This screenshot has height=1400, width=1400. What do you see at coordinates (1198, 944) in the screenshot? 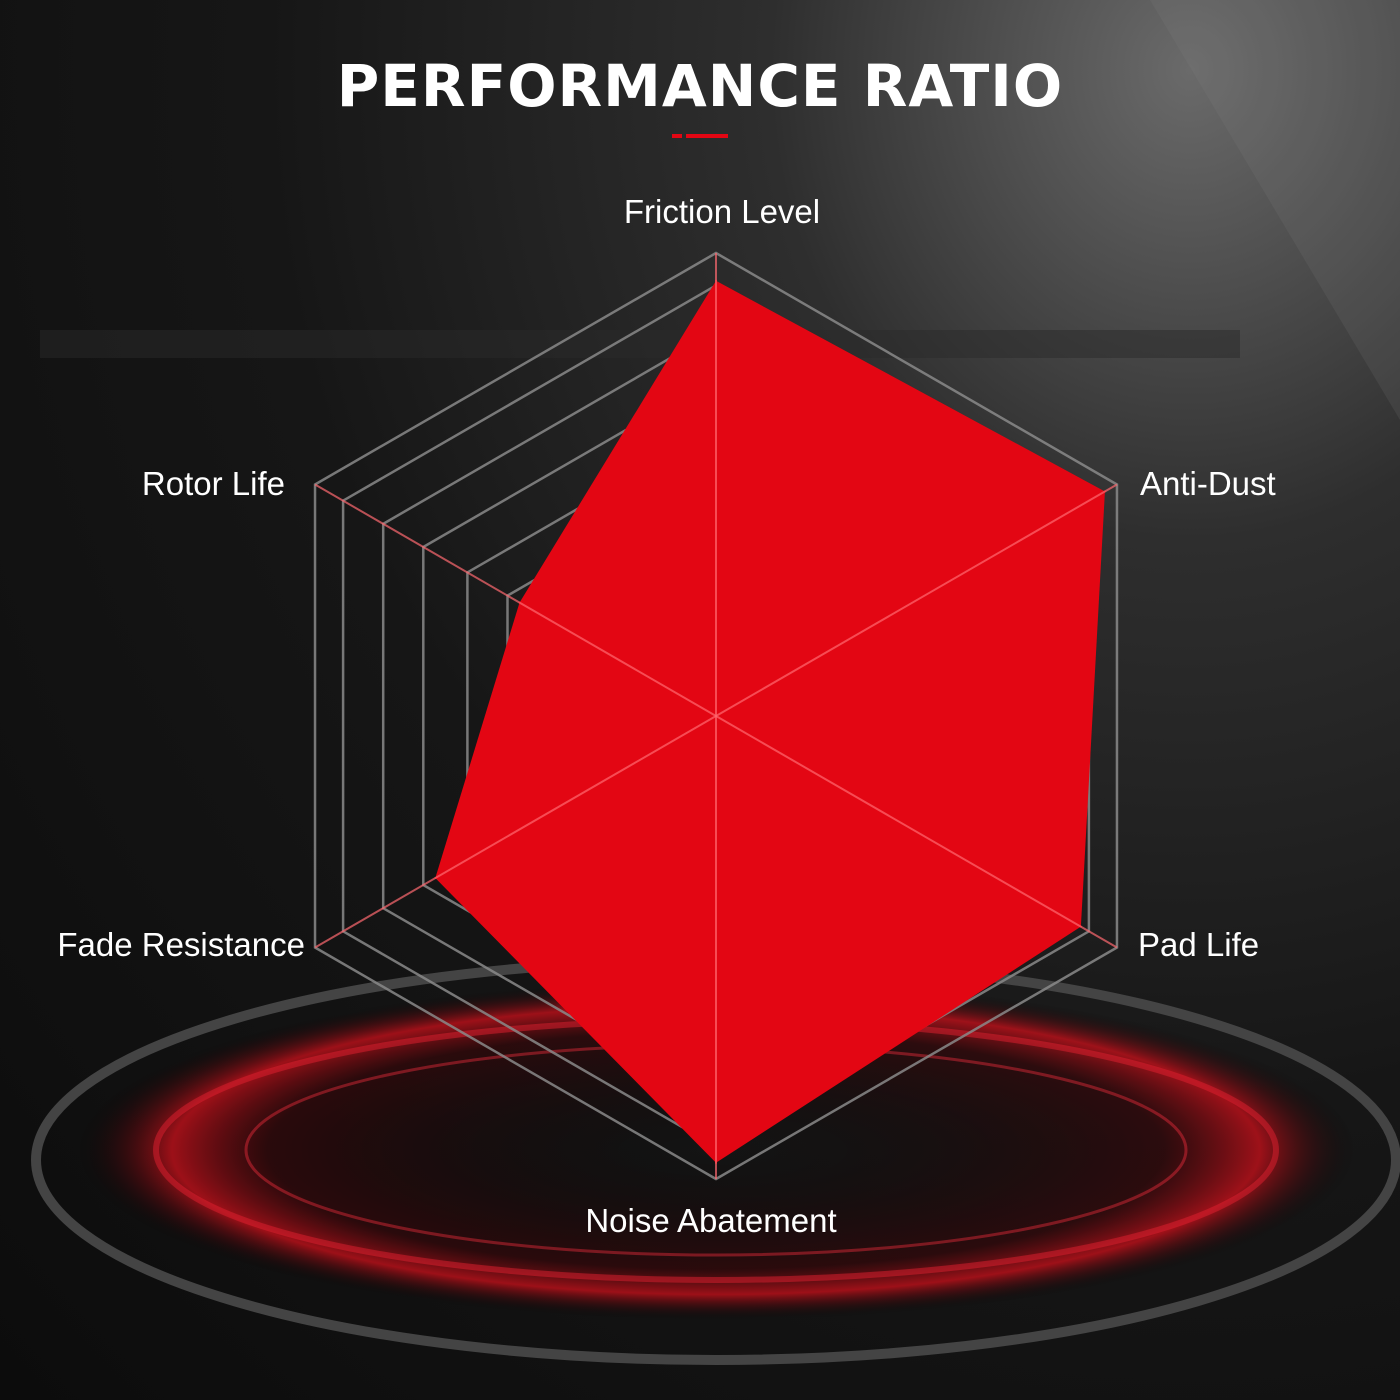
I see `axis-label-pad-life: Pad Life` at bounding box center [1198, 944].